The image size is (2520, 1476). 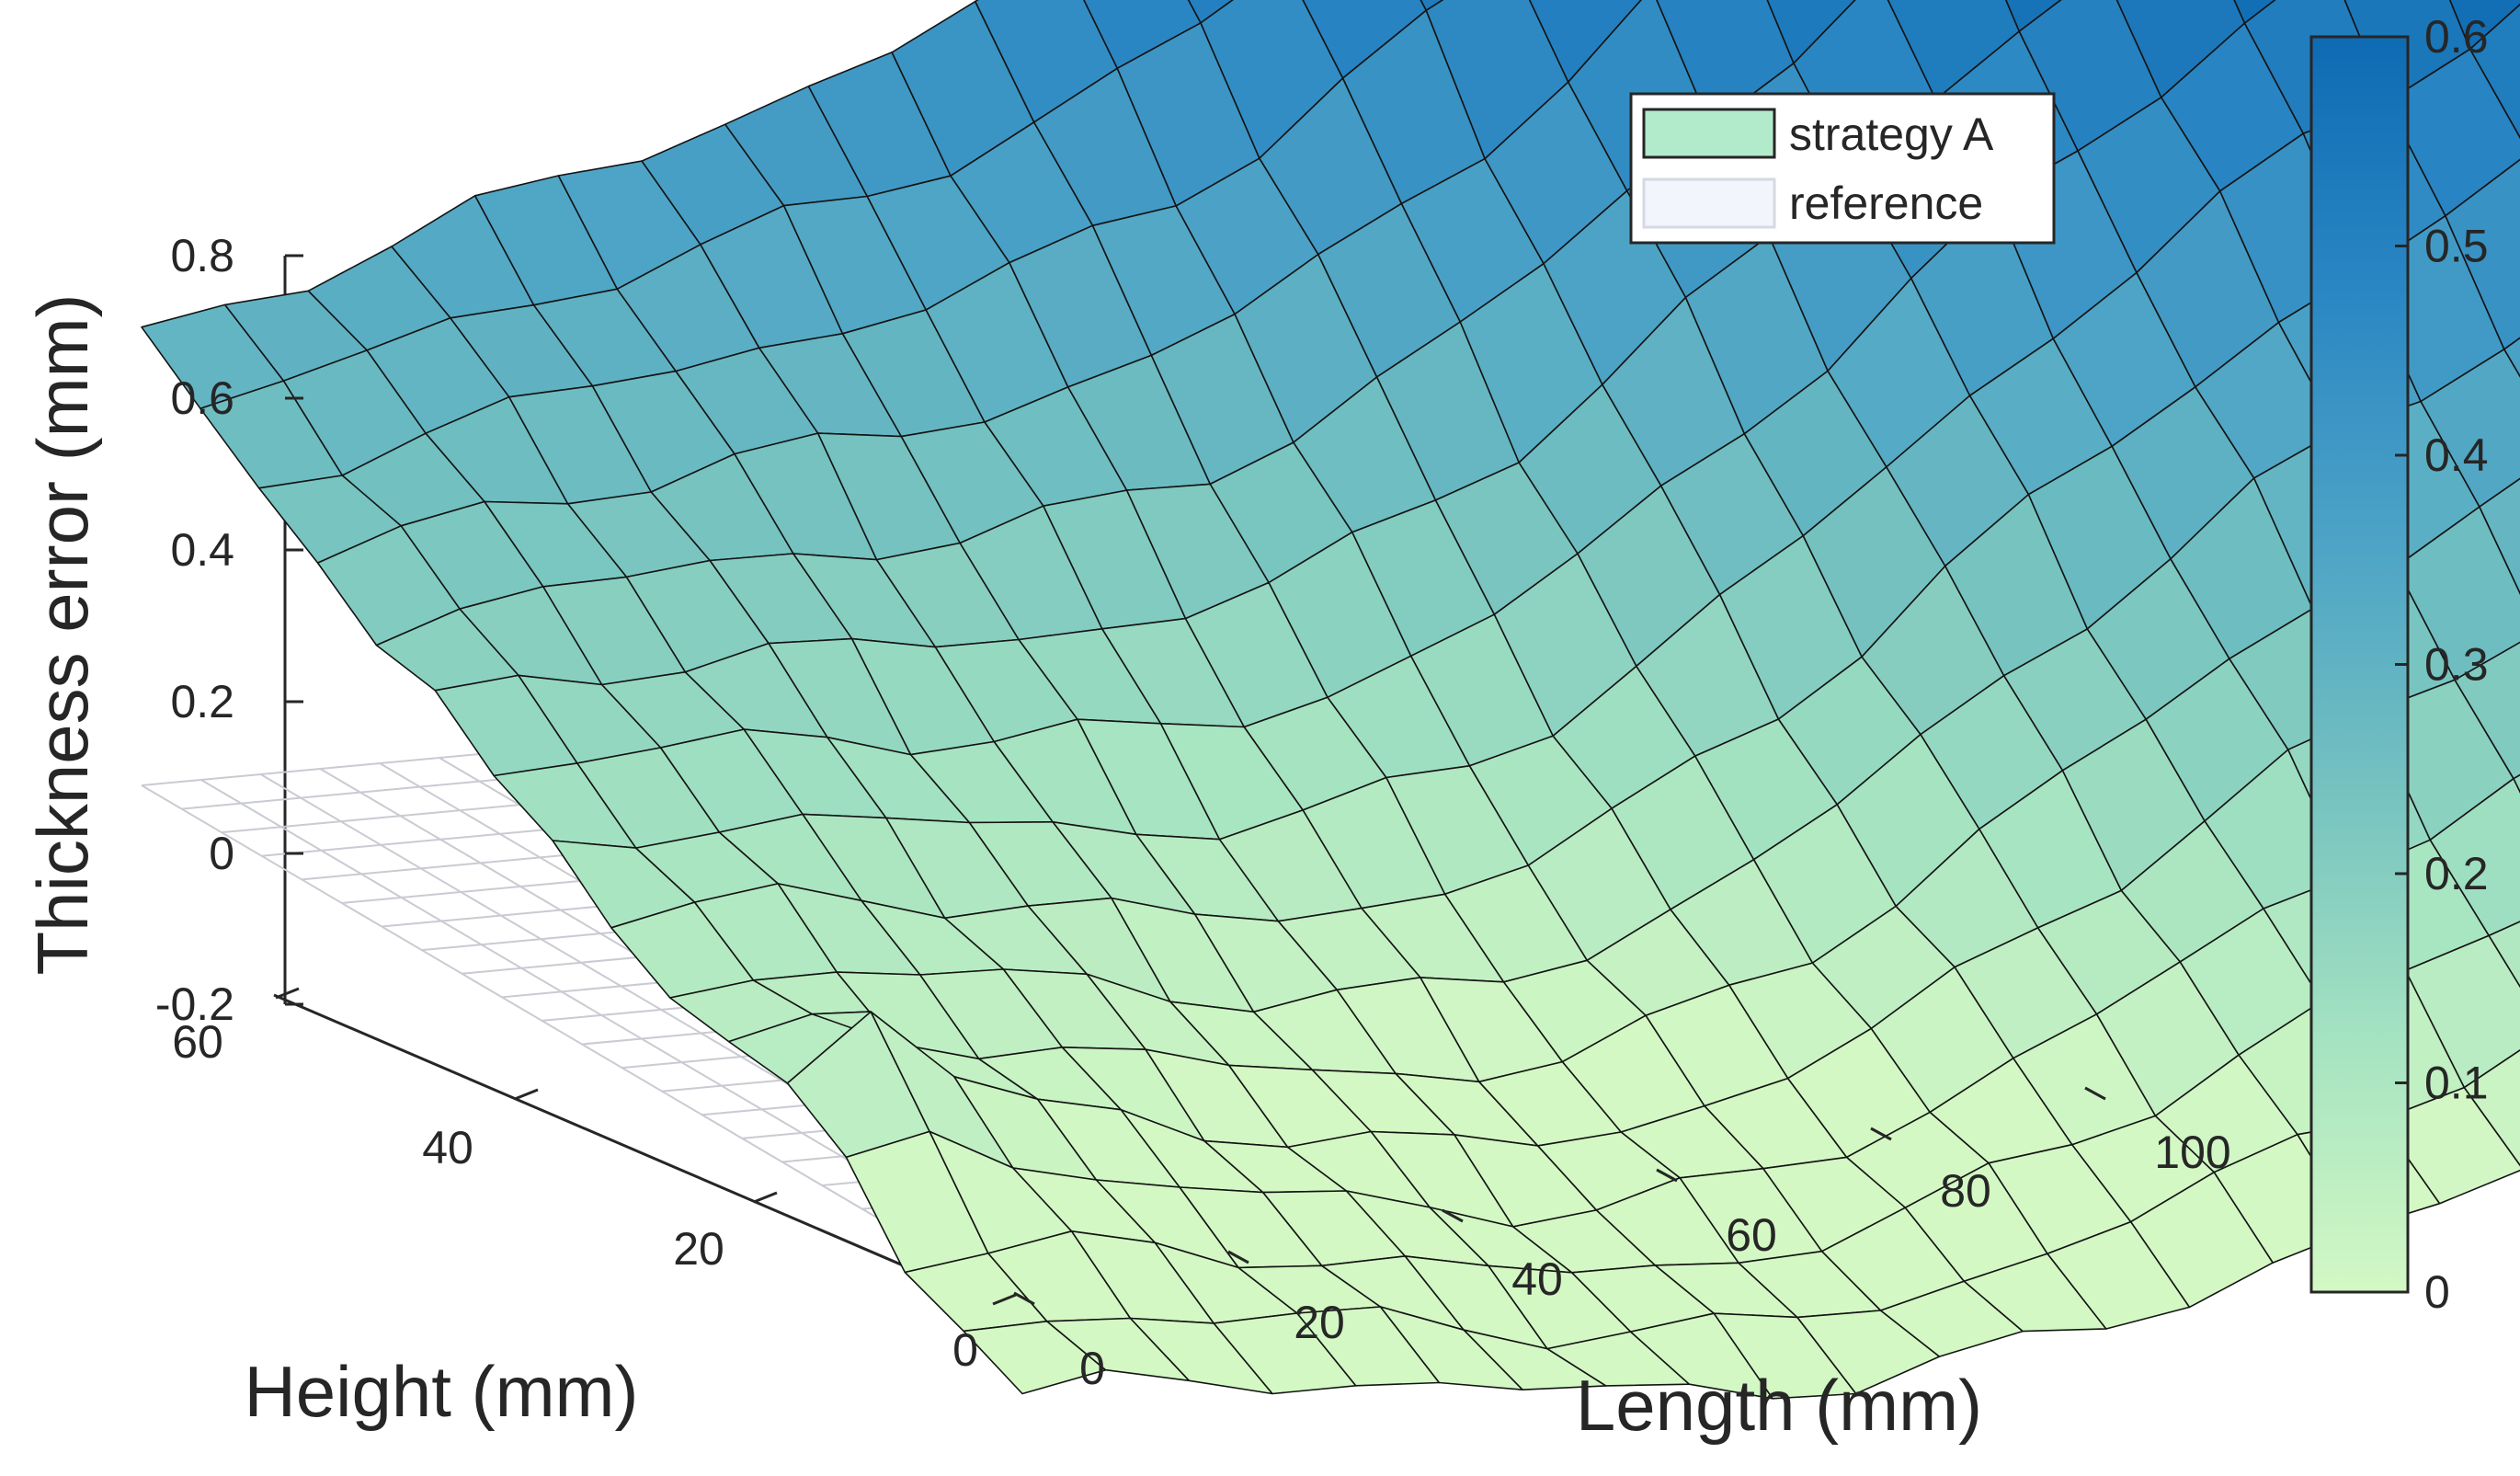 What do you see at coordinates (441, 1391) in the screenshot?
I see `y-axis-title: Height (mm)` at bounding box center [441, 1391].